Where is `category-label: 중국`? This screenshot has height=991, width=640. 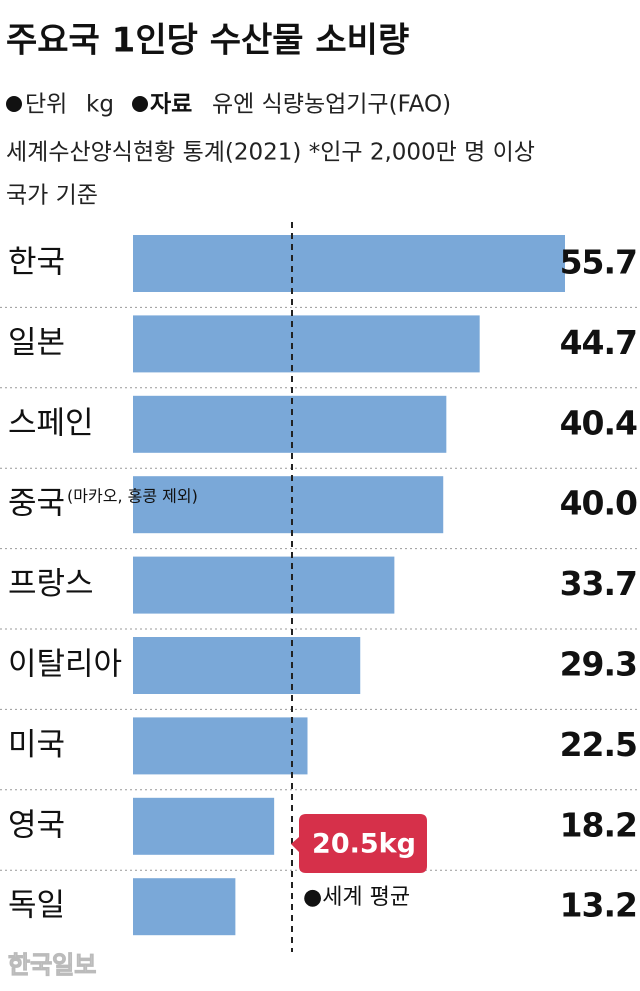 category-label: 중국 is located at coordinates (36, 504).